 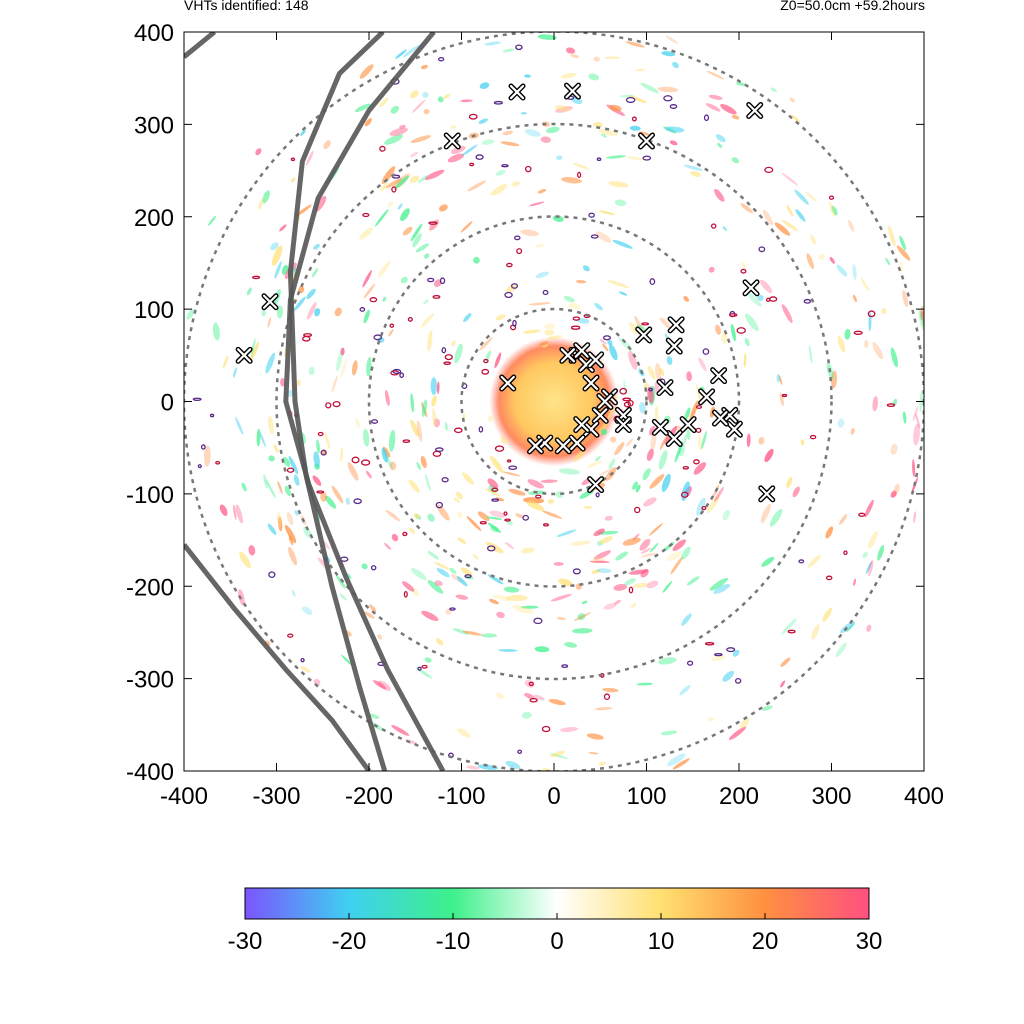 I want to click on colorbar-tick-label: -20, so click(x=349, y=941).